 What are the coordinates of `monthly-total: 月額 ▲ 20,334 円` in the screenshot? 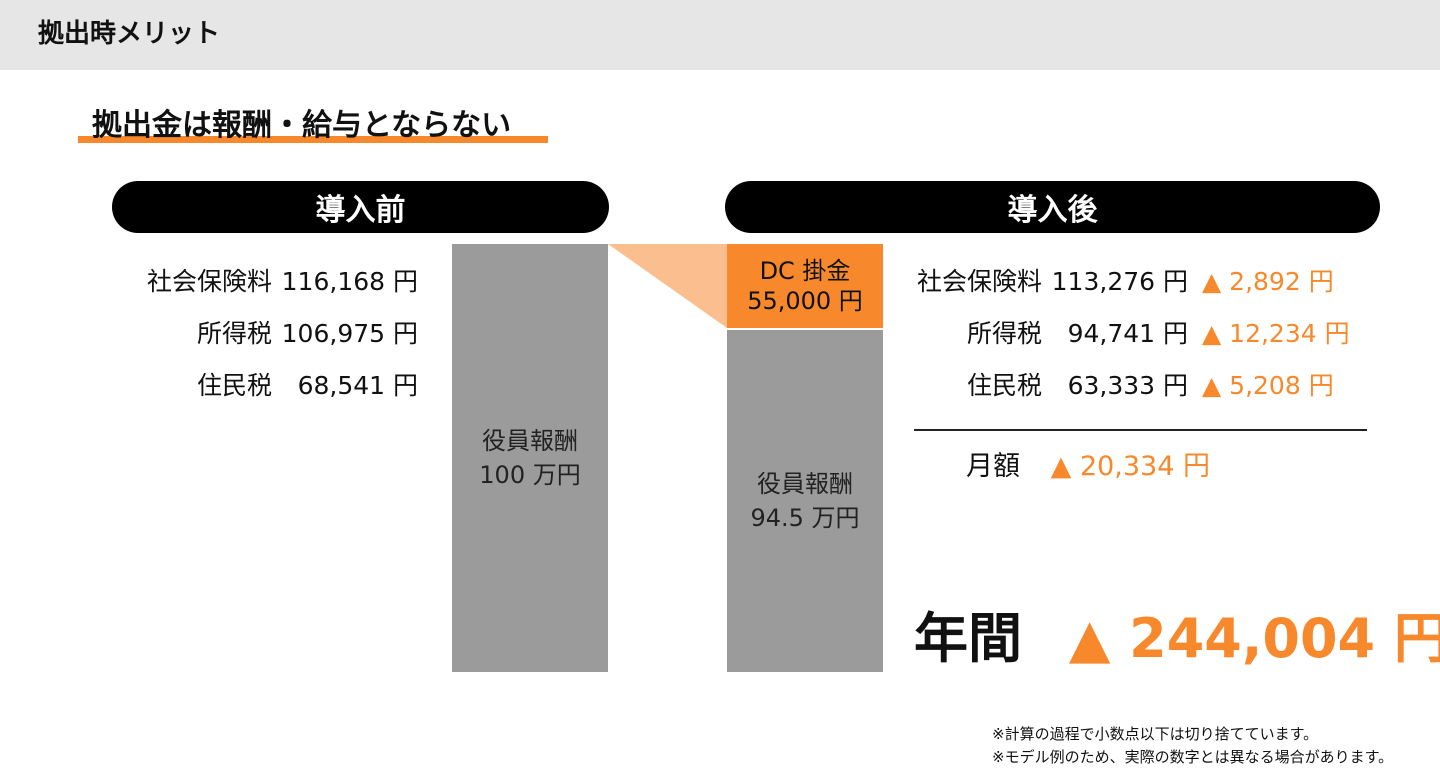 It's located at (1088, 467).